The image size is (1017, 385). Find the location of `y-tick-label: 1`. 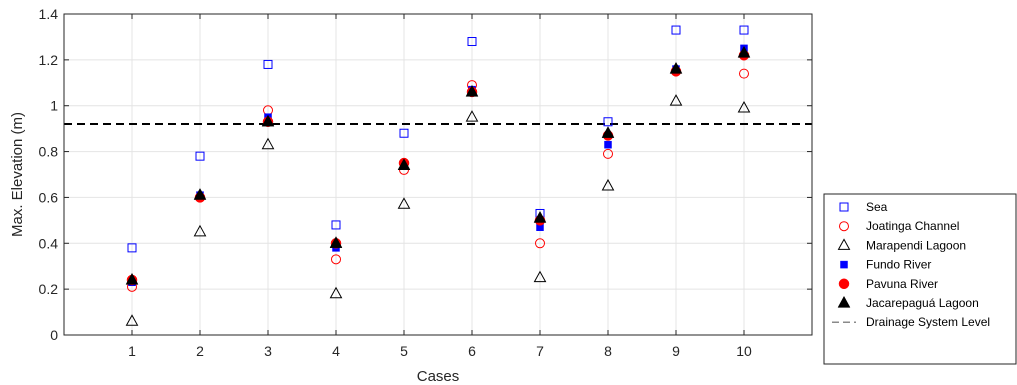

y-tick-label: 1 is located at coordinates (54, 106).